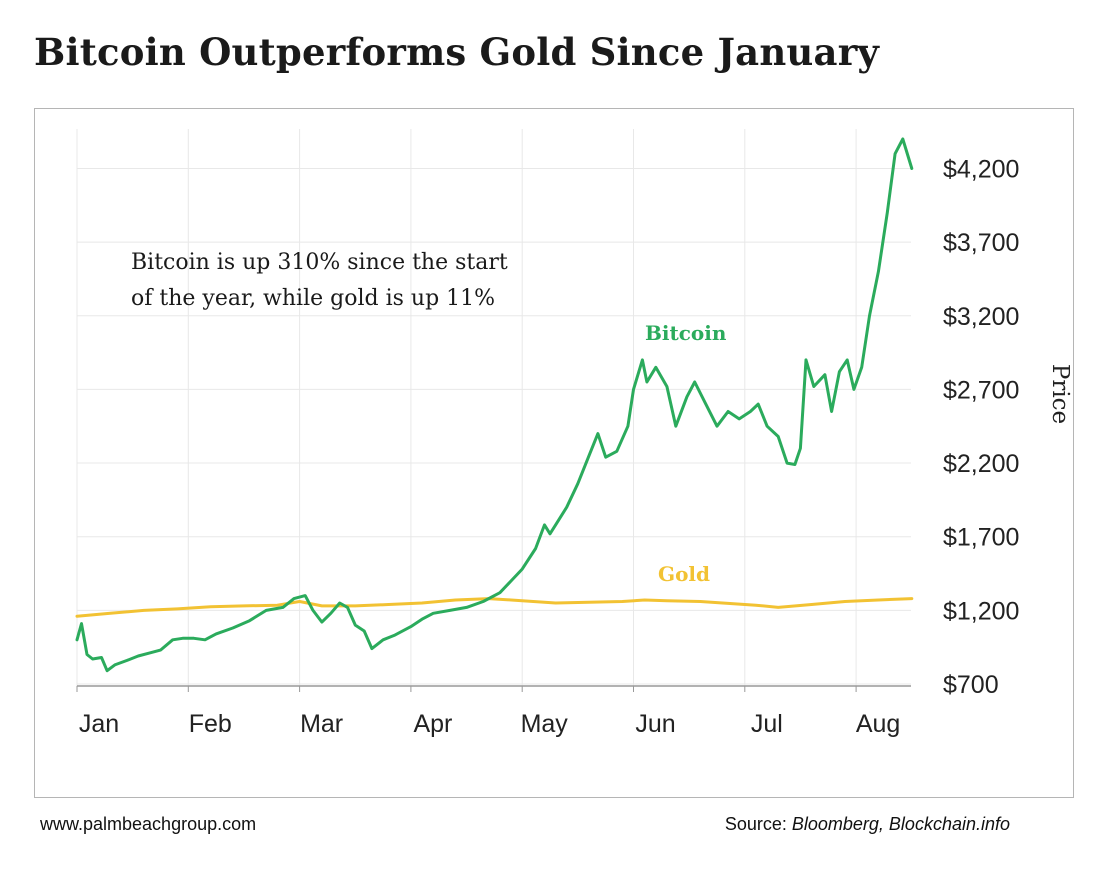 This screenshot has height=882, width=1120. Describe the element at coordinates (684, 574) in the screenshot. I see `gold-series-label: Gold` at that location.